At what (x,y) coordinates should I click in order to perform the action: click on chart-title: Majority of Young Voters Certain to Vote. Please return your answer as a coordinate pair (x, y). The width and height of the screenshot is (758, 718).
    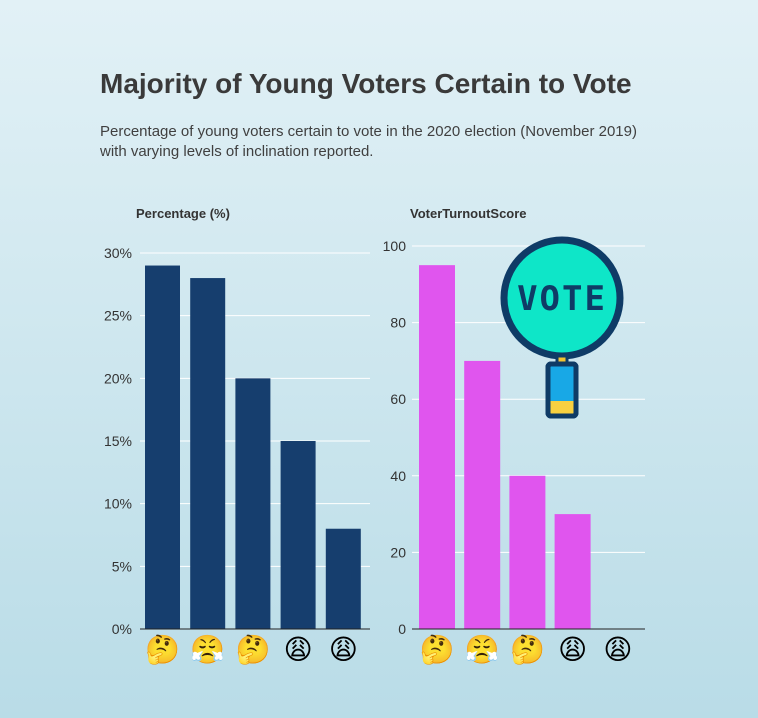
    Looking at the image, I should click on (366, 83).